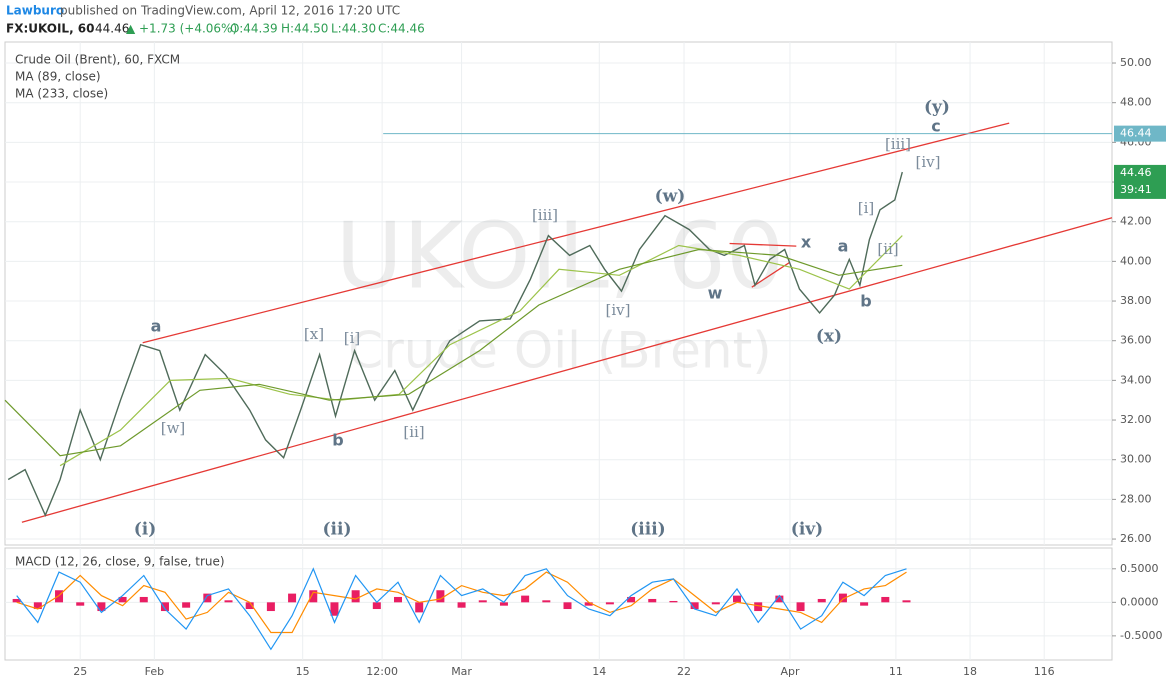  Describe the element at coordinates (154, 671) in the screenshot. I see `x-tick-label: Feb` at that location.